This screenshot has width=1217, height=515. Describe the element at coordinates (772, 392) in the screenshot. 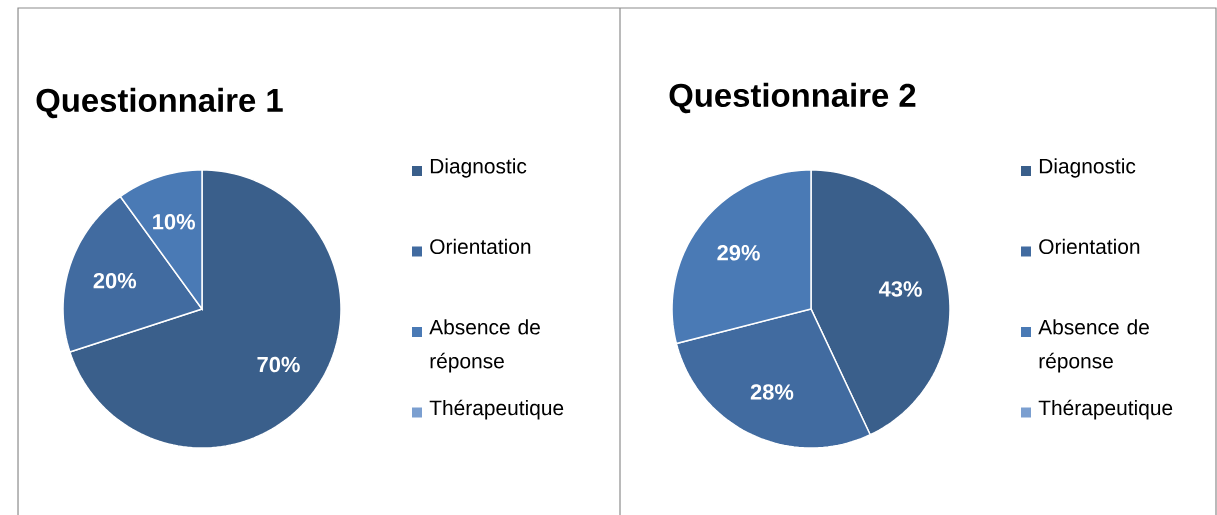

I see `data-label: 28%` at that location.